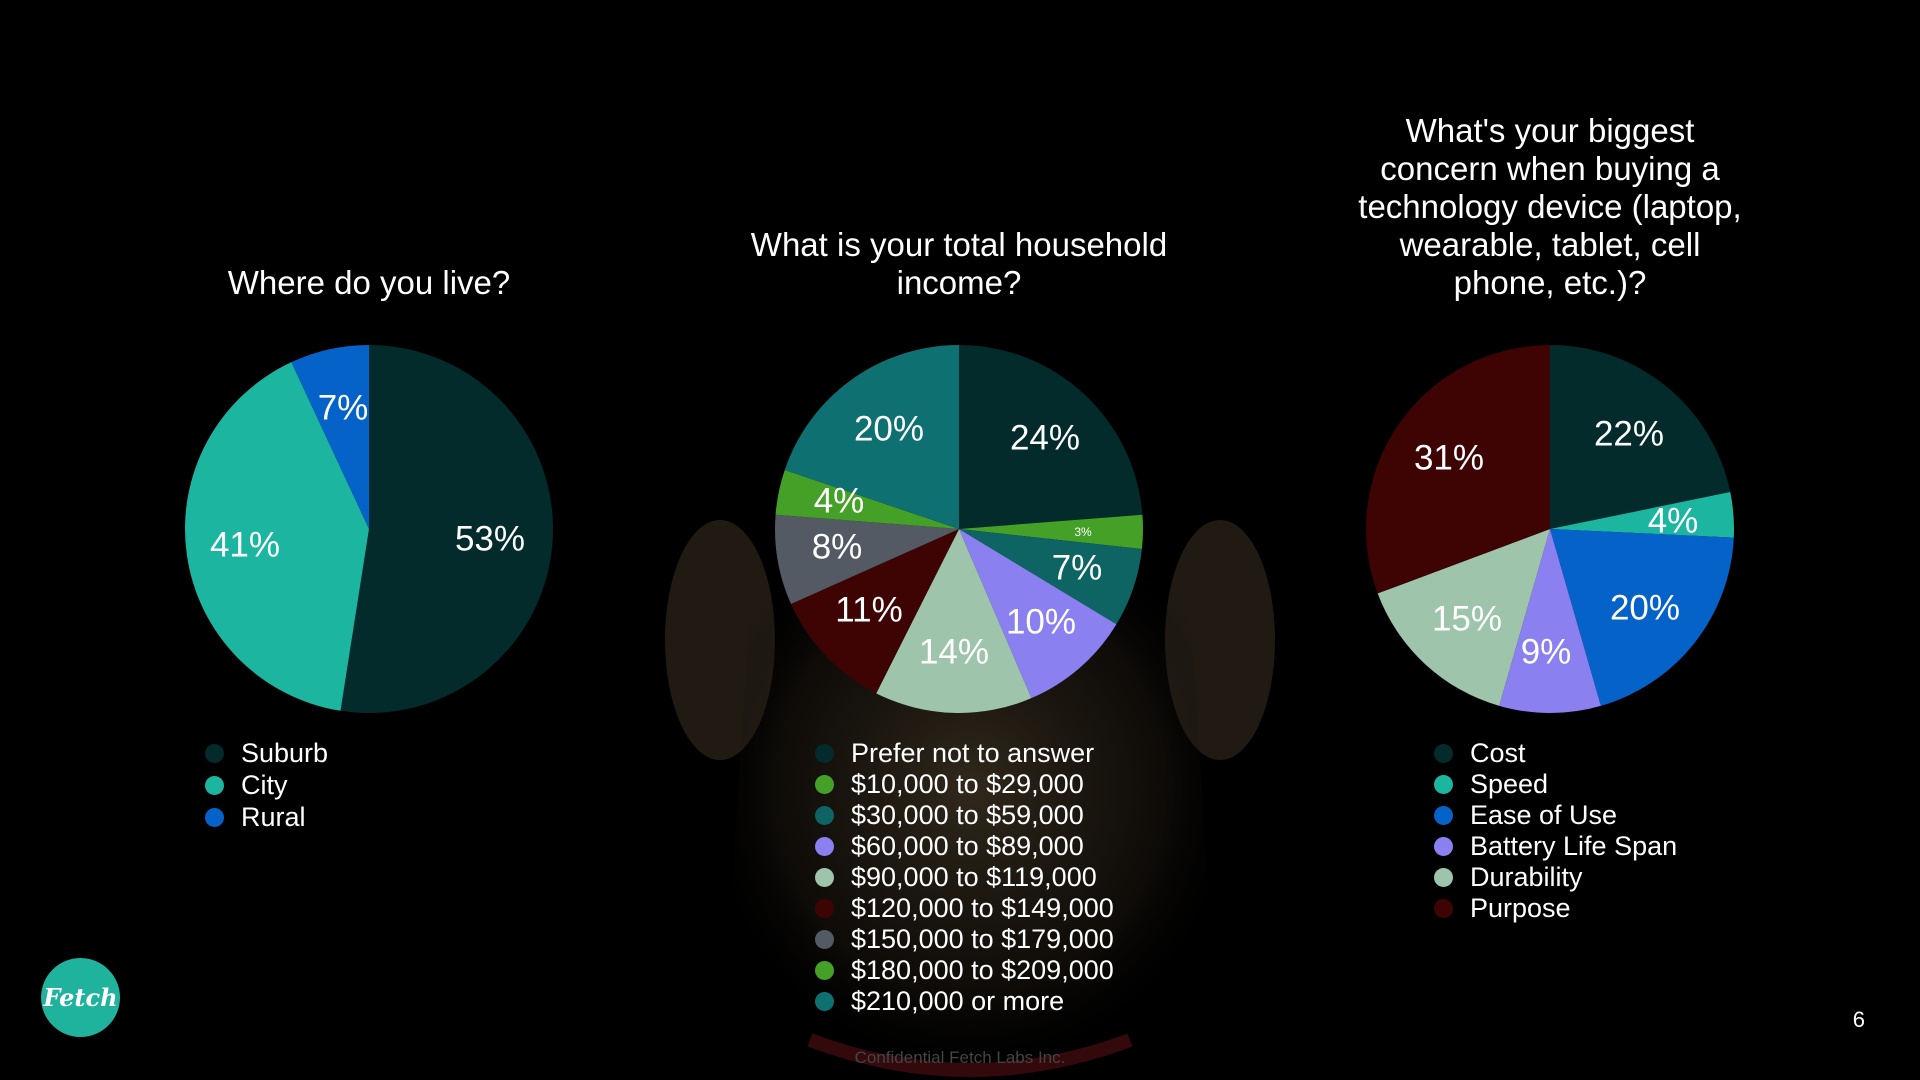  I want to click on data-label-30-000-to-59-000: 7%, so click(1077, 567).